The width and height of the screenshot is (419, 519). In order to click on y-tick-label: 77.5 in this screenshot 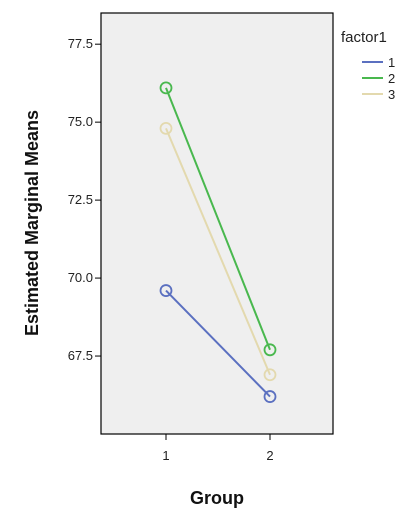, I will do `click(80, 43)`.